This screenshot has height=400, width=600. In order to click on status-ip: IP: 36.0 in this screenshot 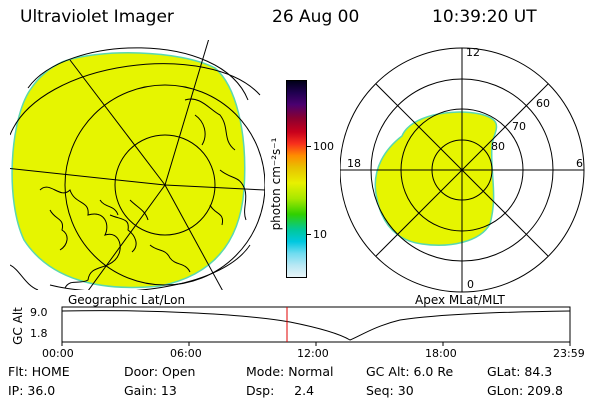, I will do `click(32, 390)`.